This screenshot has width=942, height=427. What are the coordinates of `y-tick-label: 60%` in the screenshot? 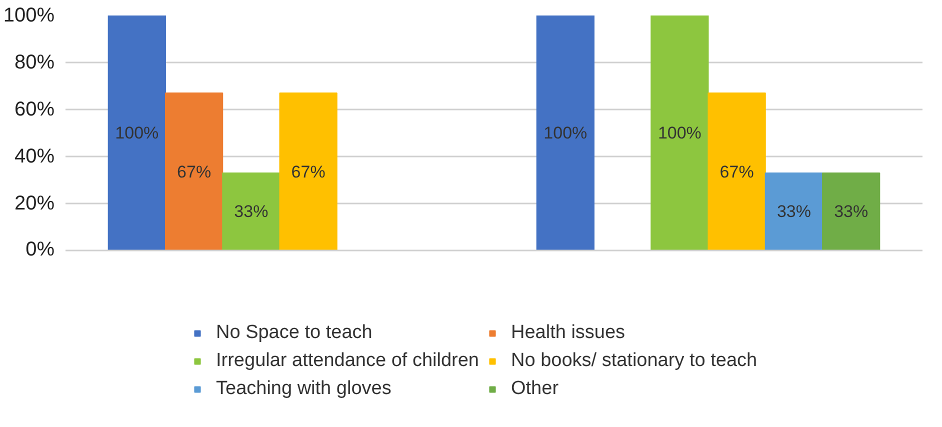 It's located at (34, 109).